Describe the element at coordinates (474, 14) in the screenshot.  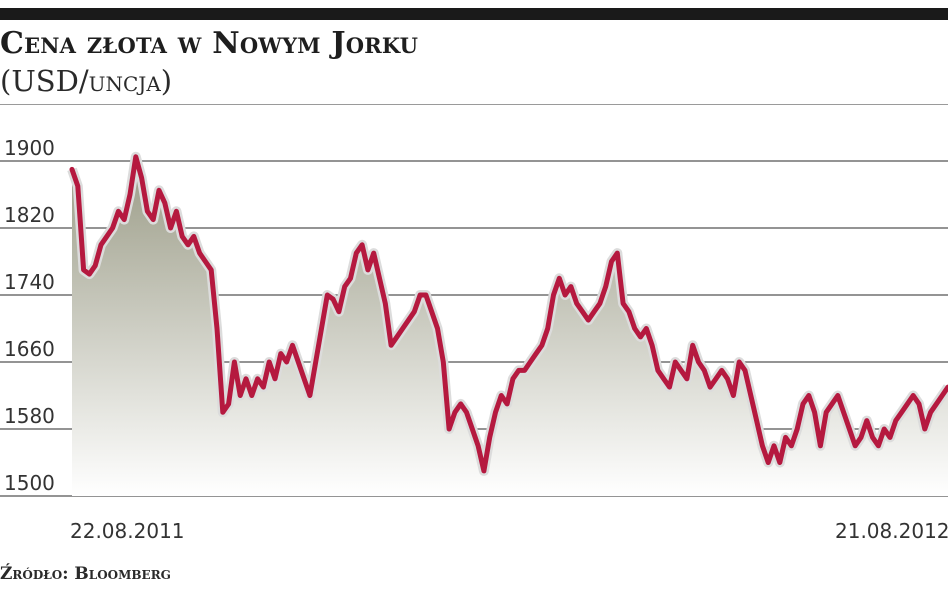
I see `top-bar` at that location.